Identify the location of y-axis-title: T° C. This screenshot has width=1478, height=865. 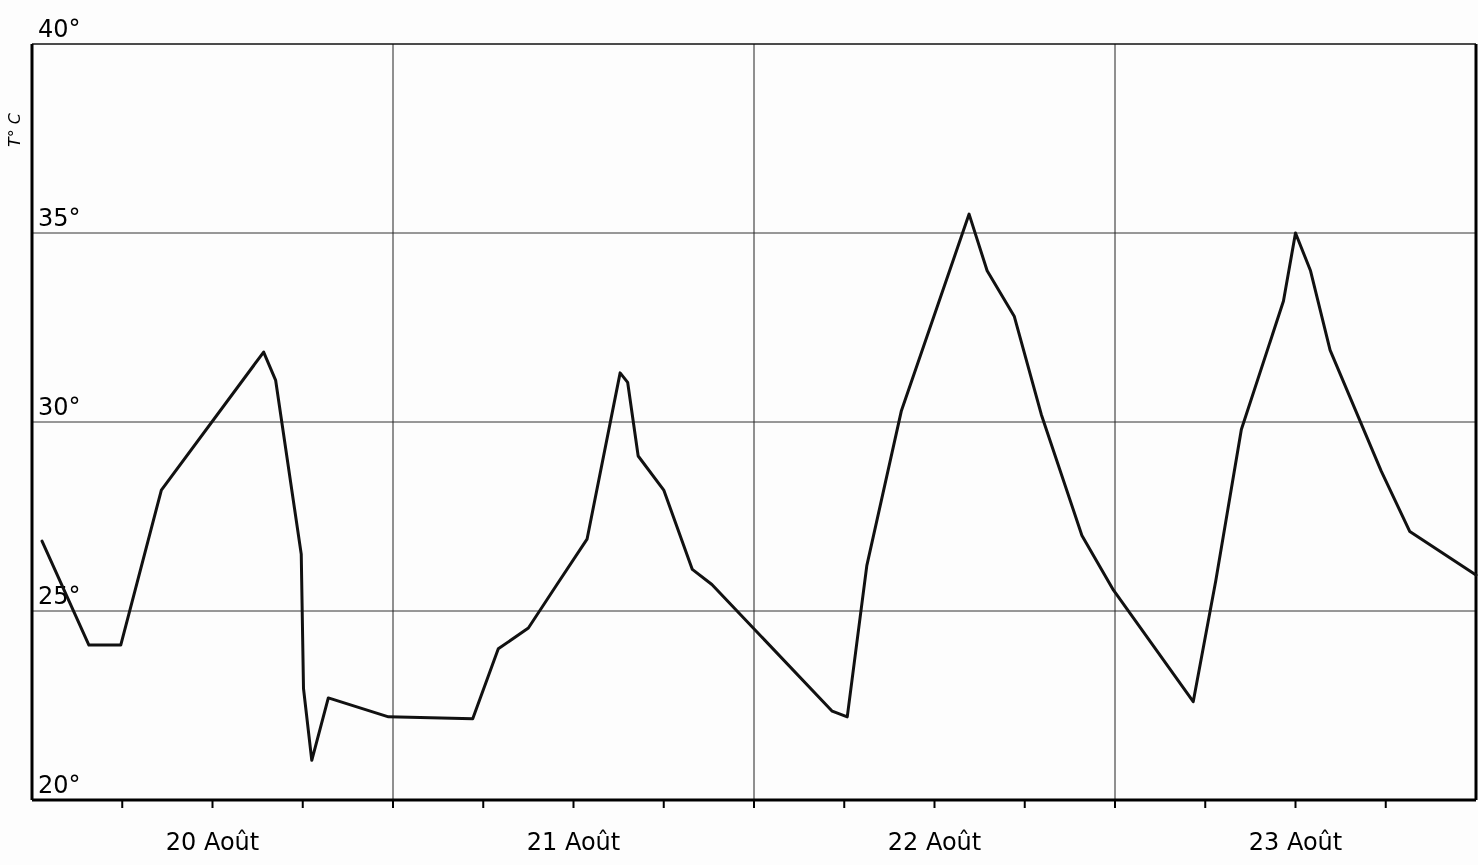
(14, 130).